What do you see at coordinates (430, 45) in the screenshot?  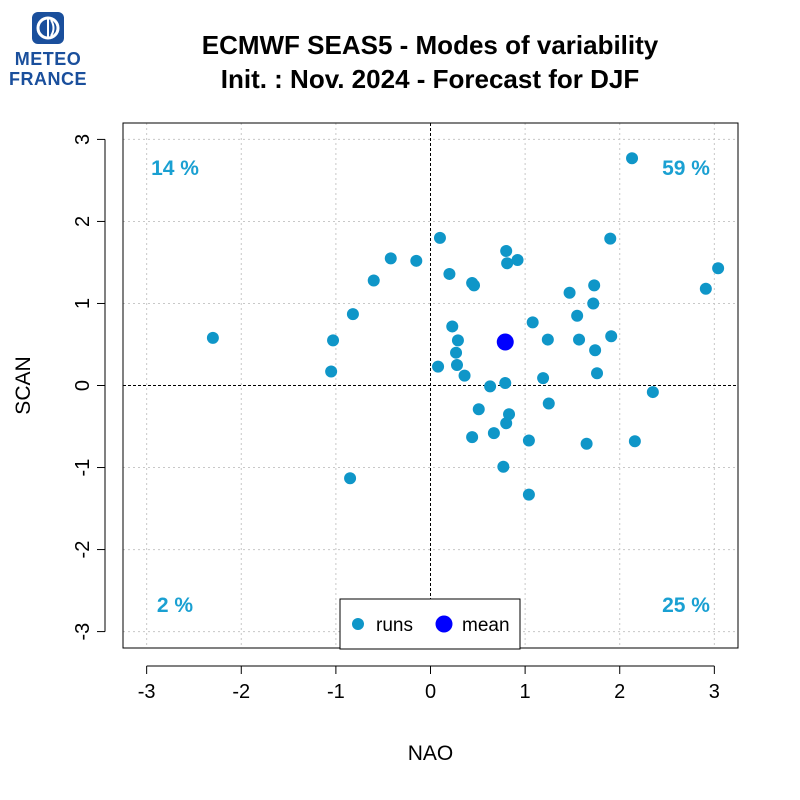 I see `chart-title: ECMWF SEAS5 - Modes of variability` at bounding box center [430, 45].